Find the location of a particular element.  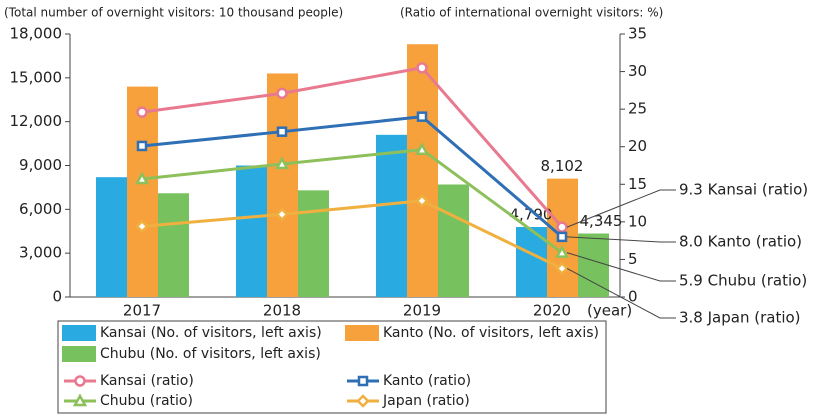

annotation: 8.0 Kanto (ratio) is located at coordinates (740, 242).